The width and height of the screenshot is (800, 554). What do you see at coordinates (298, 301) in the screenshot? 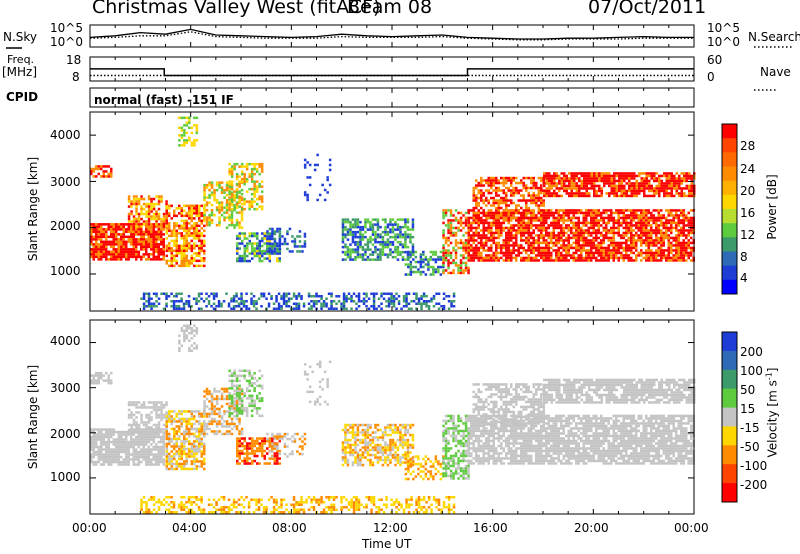
I see `power-ground-band` at bounding box center [298, 301].